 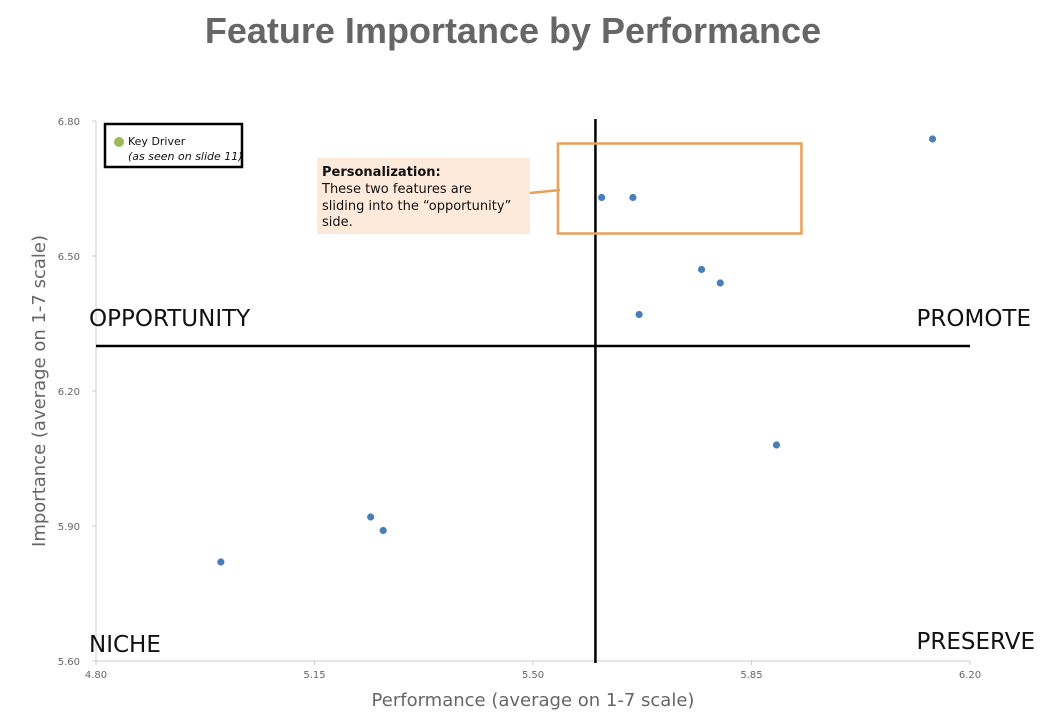 I want to click on y-tick-label: 6.80, so click(x=69, y=122).